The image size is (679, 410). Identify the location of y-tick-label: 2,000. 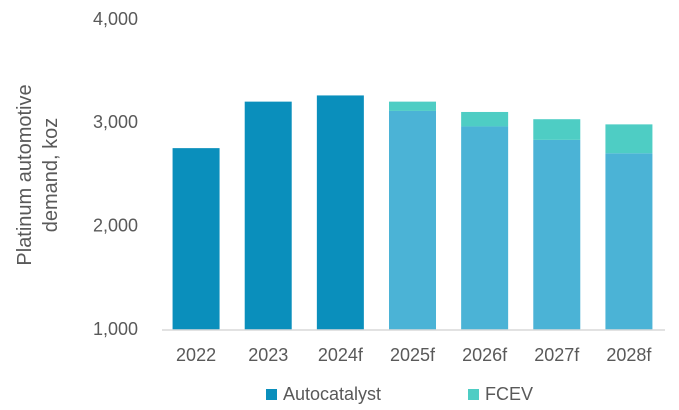
(115, 225).